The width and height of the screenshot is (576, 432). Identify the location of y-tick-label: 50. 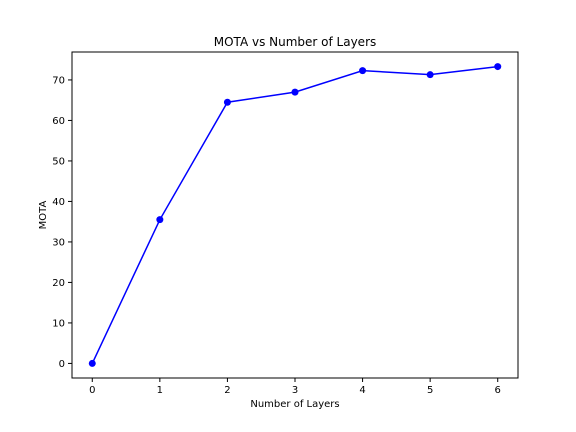
(58, 161).